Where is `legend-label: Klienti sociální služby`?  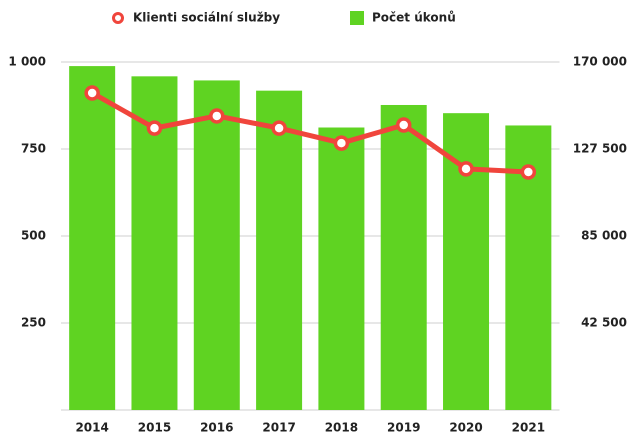 legend-label: Klienti sociální služby is located at coordinates (206, 18).